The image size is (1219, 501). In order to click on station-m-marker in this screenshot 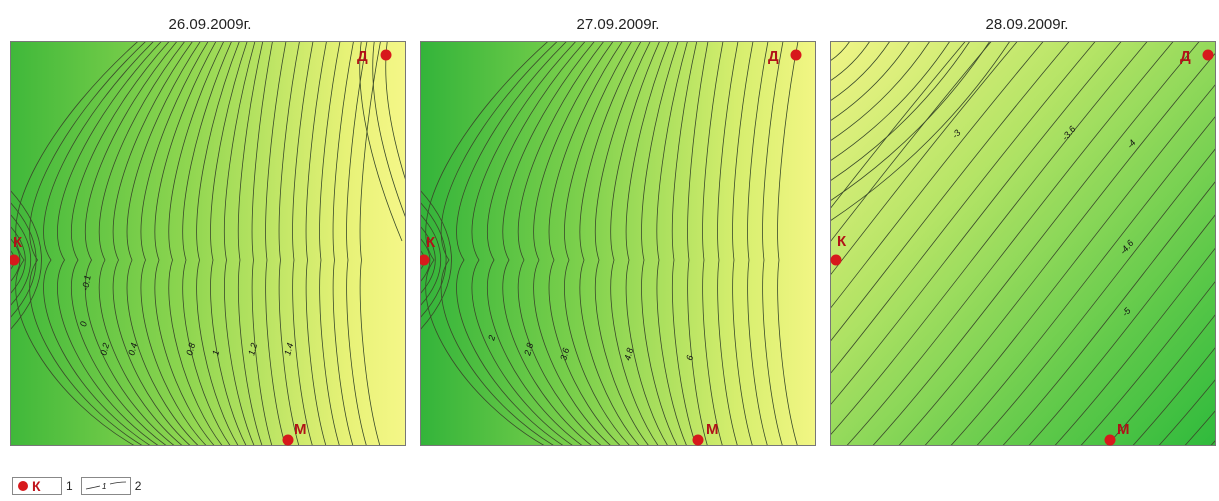, I will do `click(1110, 440)`.